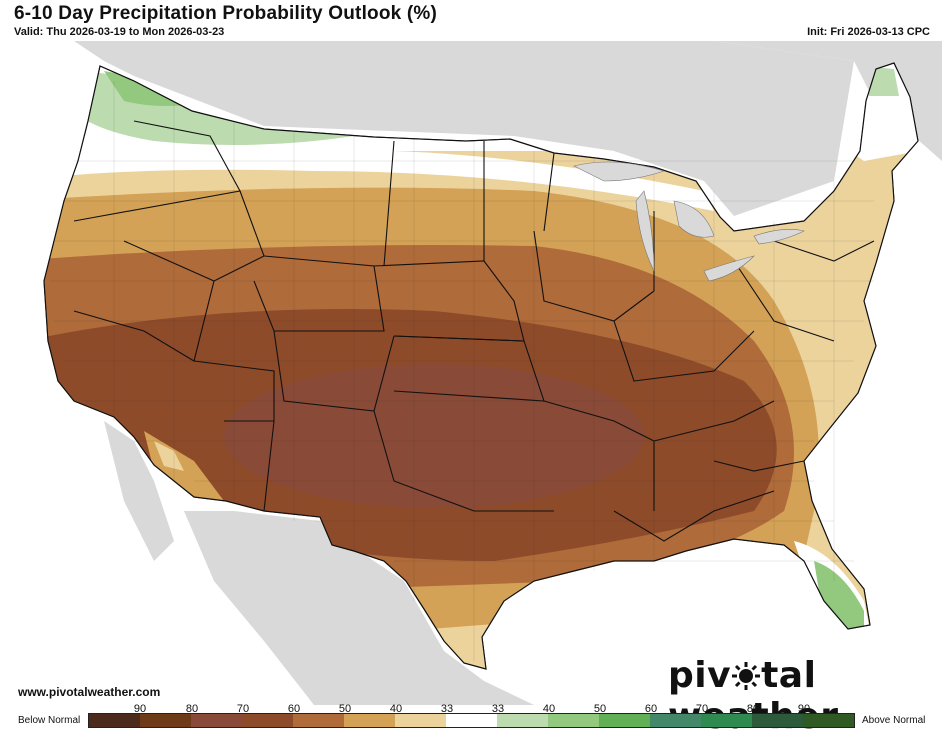  What do you see at coordinates (700, 675) in the screenshot?
I see `brand-text-left: piv` at bounding box center [700, 675].